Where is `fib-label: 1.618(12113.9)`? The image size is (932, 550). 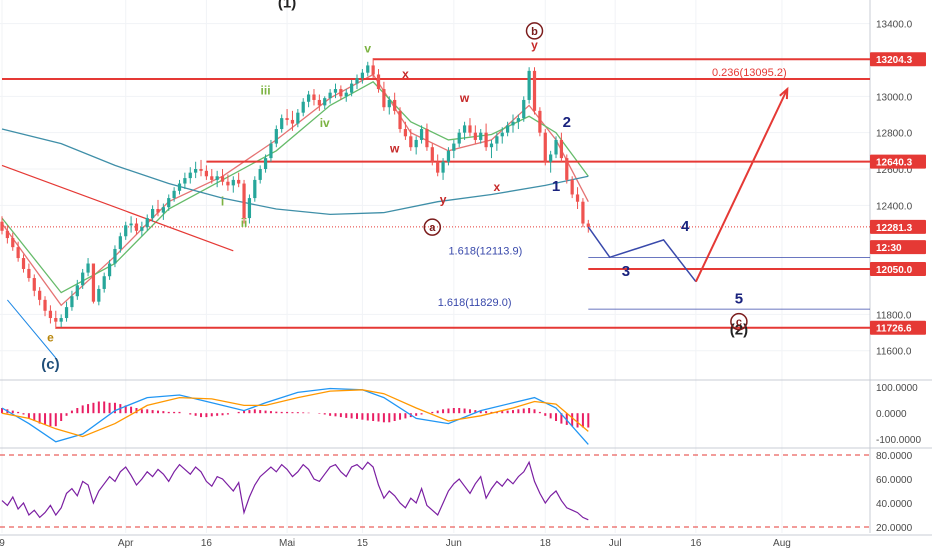
fib-label: 1.618(12113.9) is located at coordinates (485, 251).